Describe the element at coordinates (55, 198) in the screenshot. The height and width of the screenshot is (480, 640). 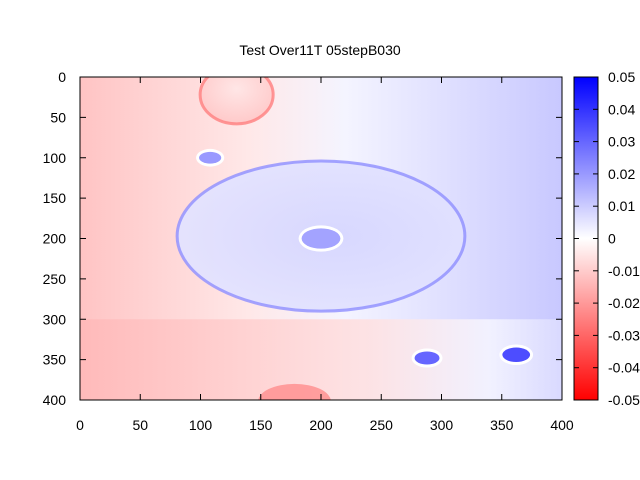
I see `y-tick-label: 150` at that location.